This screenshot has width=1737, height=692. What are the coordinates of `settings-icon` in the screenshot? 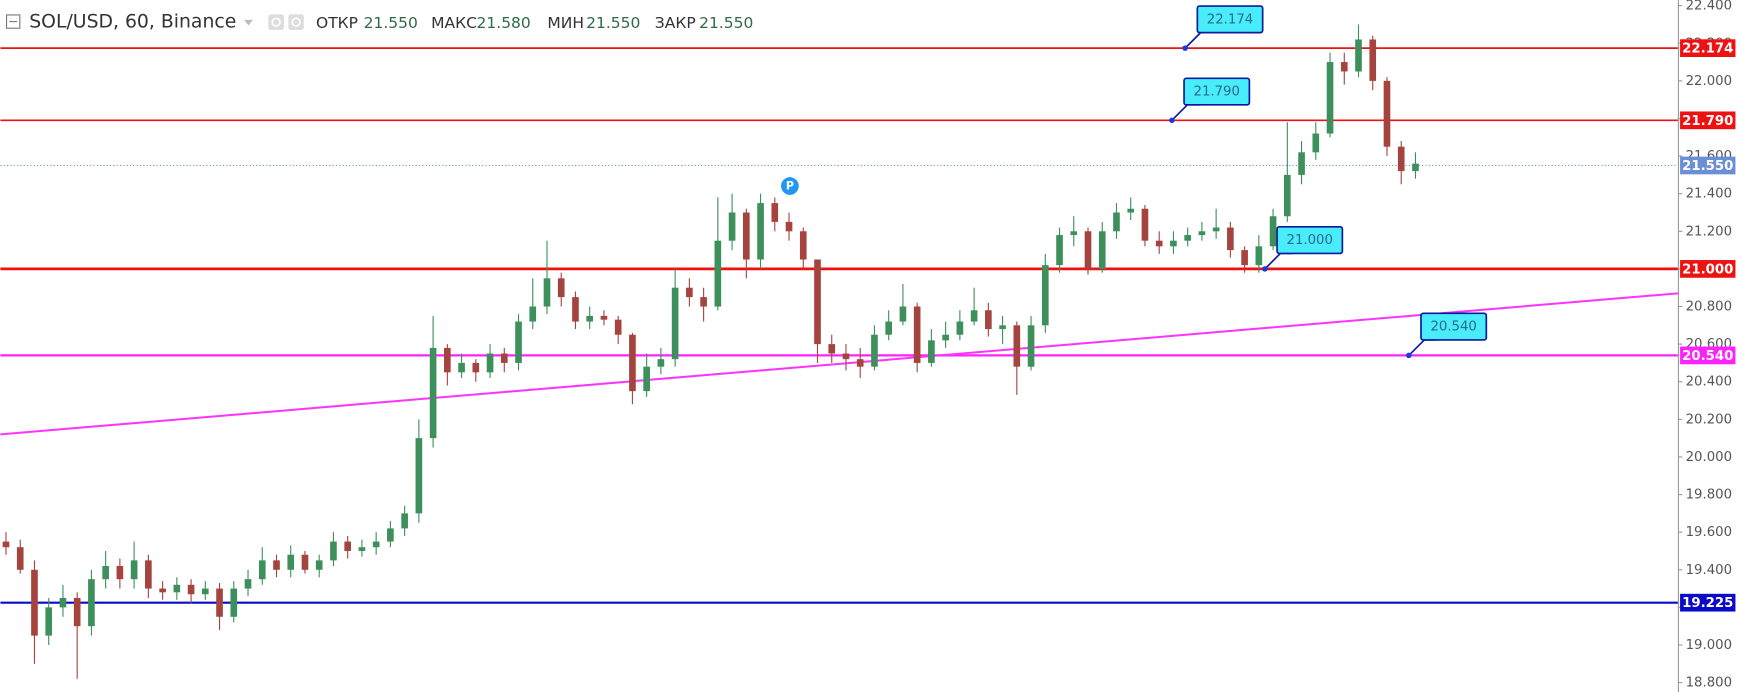 It's located at (276, 22).